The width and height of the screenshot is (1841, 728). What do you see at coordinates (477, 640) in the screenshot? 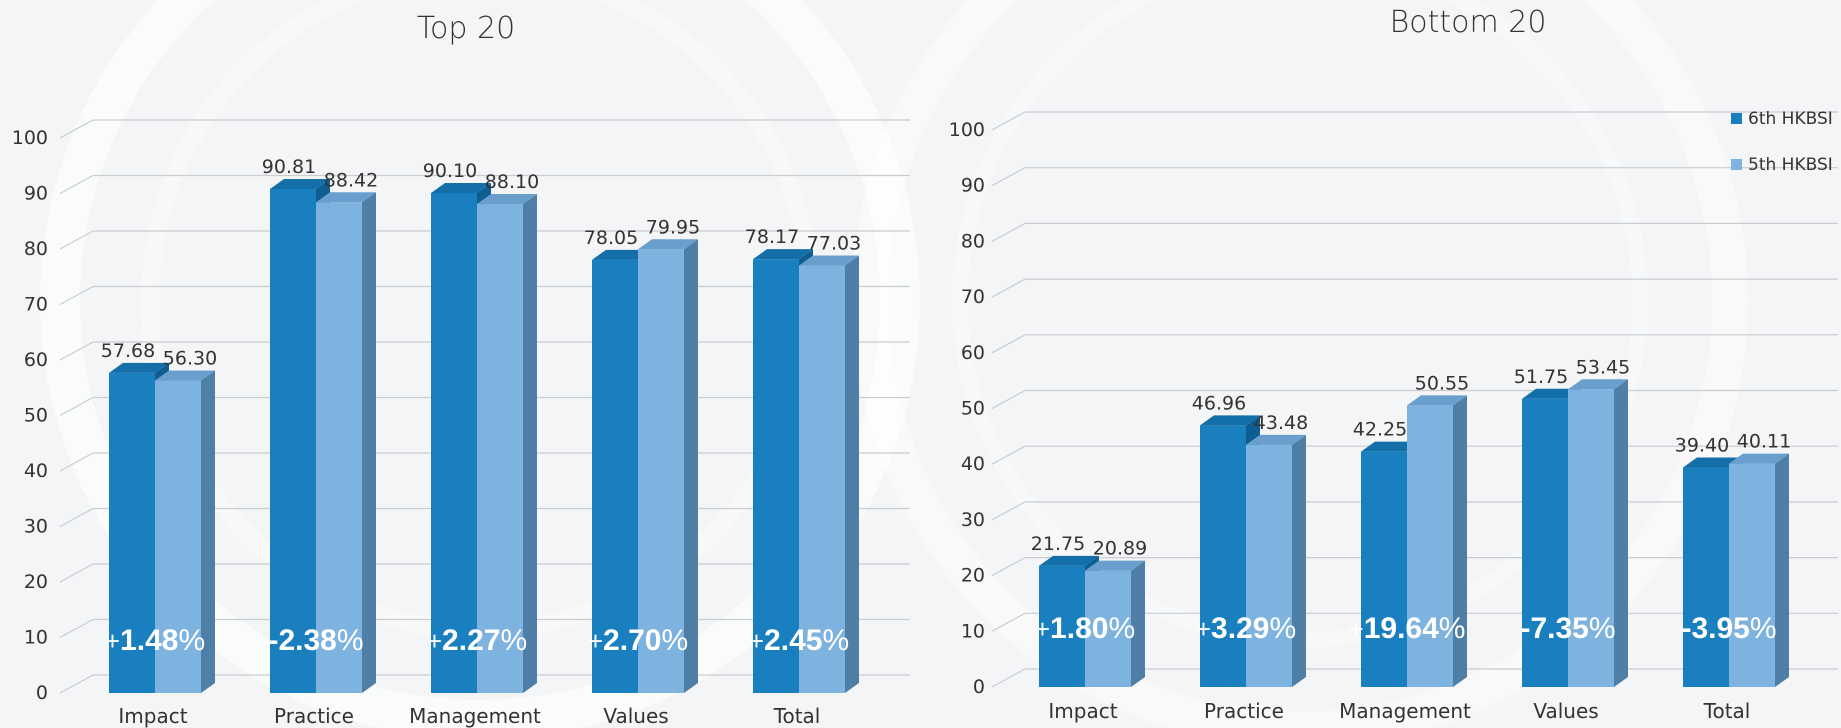
I see `change-label: +2.27%` at bounding box center [477, 640].